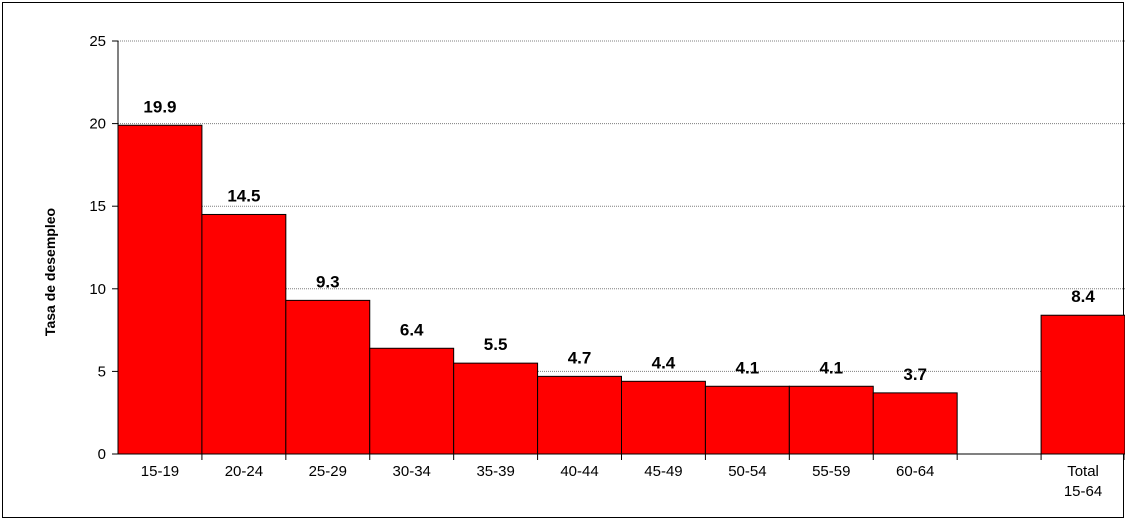 The width and height of the screenshot is (1126, 520). Describe the element at coordinates (1083, 296) in the screenshot. I see `data-label: 8.4` at that location.